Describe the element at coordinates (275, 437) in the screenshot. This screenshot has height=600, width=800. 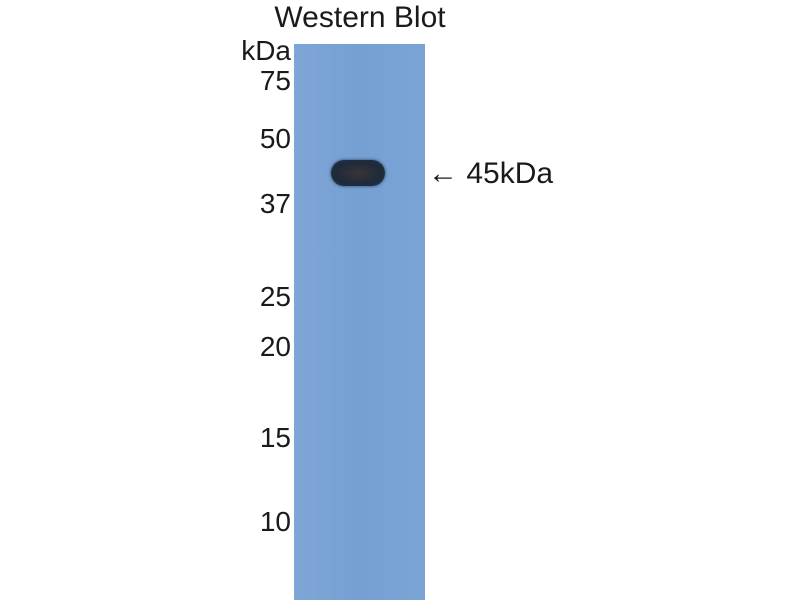
I see `marker-15: 15` at that location.